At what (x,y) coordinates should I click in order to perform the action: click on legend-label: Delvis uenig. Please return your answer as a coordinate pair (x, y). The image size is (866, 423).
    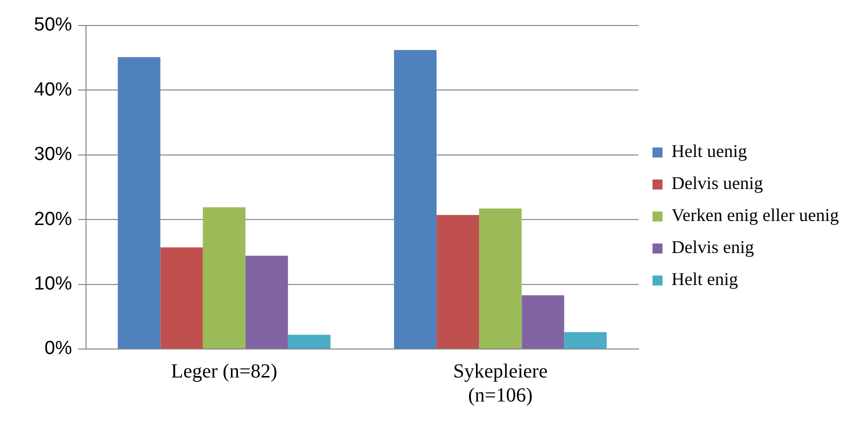
    Looking at the image, I should click on (717, 183).